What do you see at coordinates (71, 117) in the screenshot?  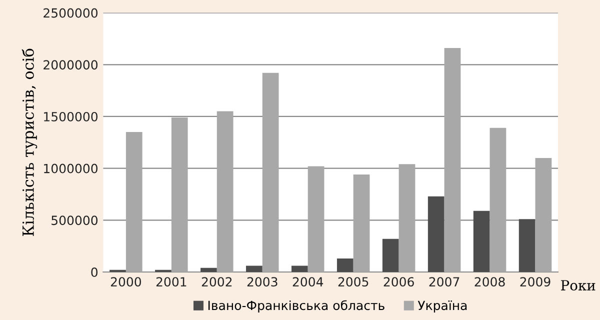 I see `y-tick-label: 1500000` at bounding box center [71, 117].